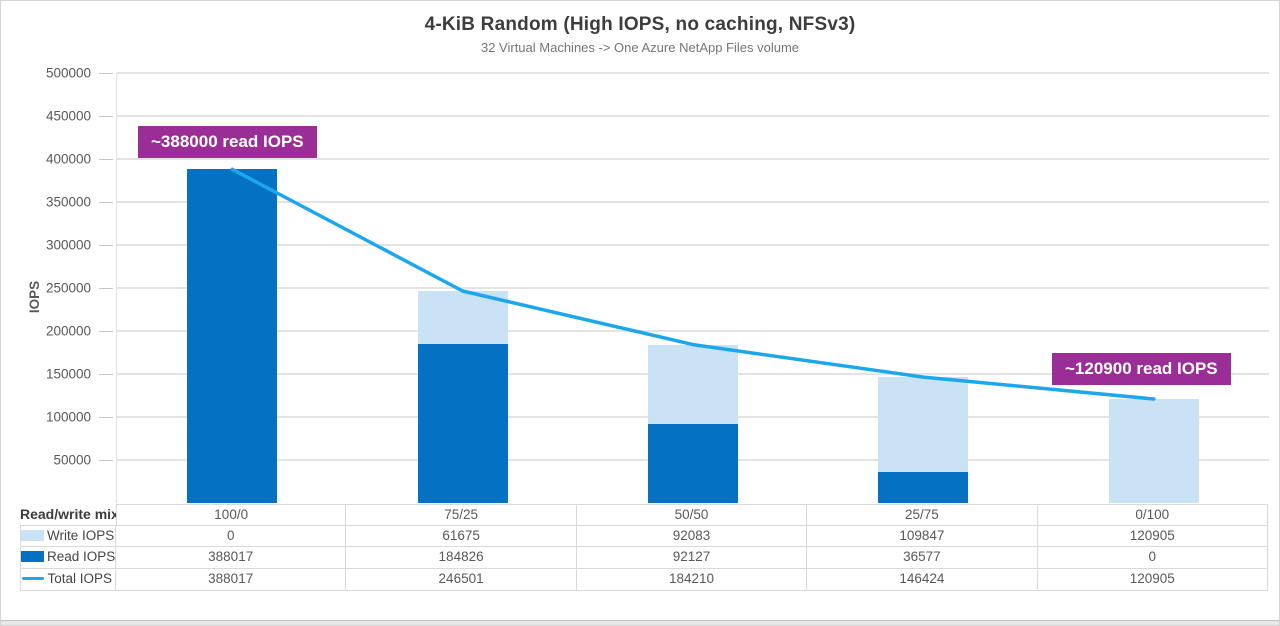 This screenshot has width=1280, height=626. What do you see at coordinates (231, 515) in the screenshot?
I see `category-cell: 100/0` at bounding box center [231, 515].